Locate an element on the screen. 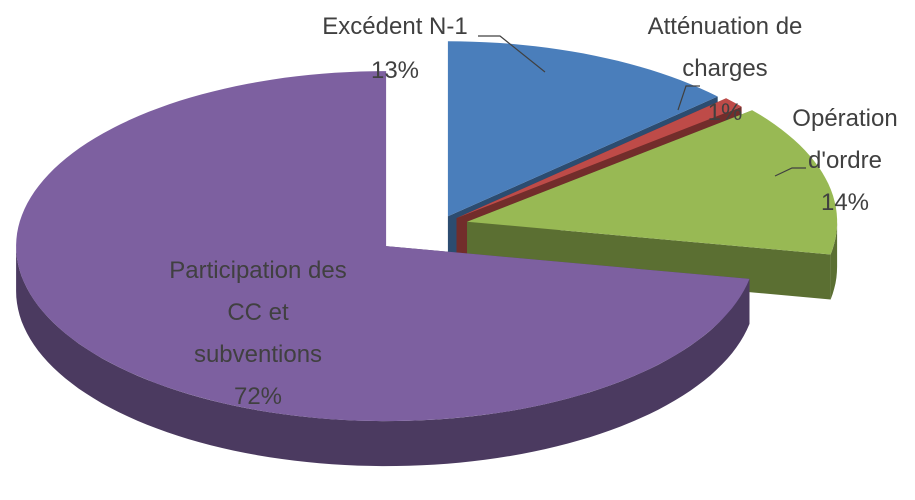 Image resolution: width=915 pixels, height=500 pixels. slice-label: Atténuation de charges is located at coordinates (725, 47).